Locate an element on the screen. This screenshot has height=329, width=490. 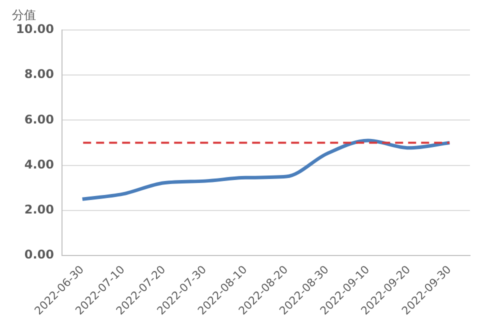
line-series is located at coordinates (266, 169).